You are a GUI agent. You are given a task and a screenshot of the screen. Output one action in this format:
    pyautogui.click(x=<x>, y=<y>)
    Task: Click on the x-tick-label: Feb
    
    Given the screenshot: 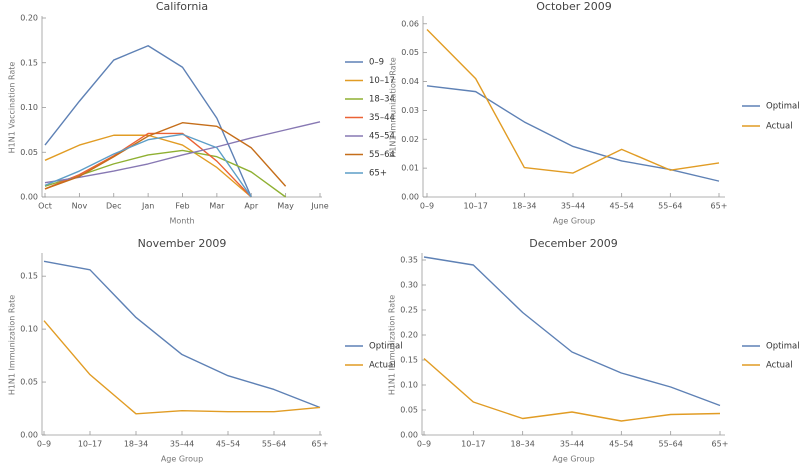 What is the action you would take?
    pyautogui.click(x=182, y=206)
    